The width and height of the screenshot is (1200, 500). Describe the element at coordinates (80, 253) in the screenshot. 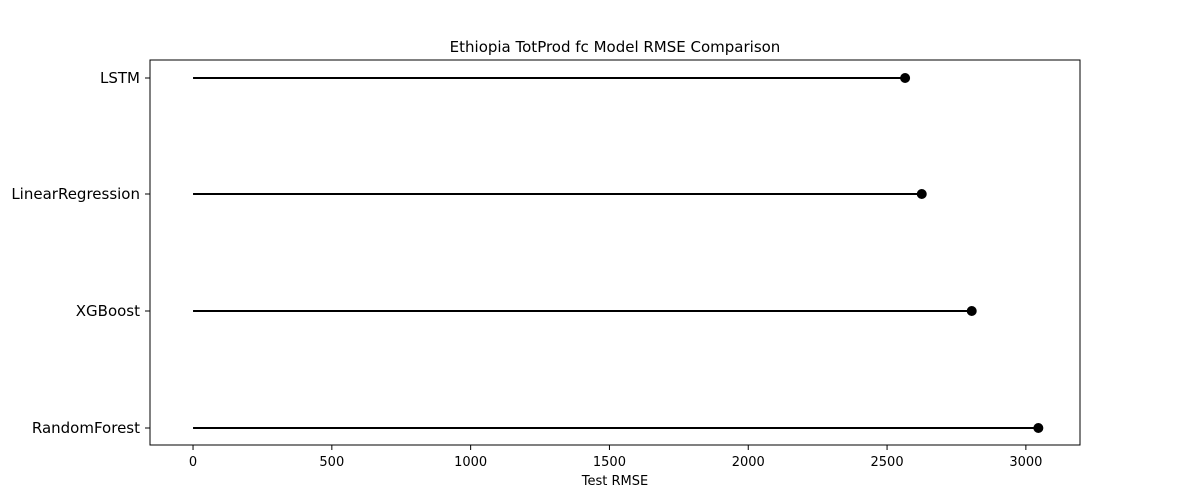

I see `y-axis: LSTM LinearRegression XGBoost RandomForest` at that location.